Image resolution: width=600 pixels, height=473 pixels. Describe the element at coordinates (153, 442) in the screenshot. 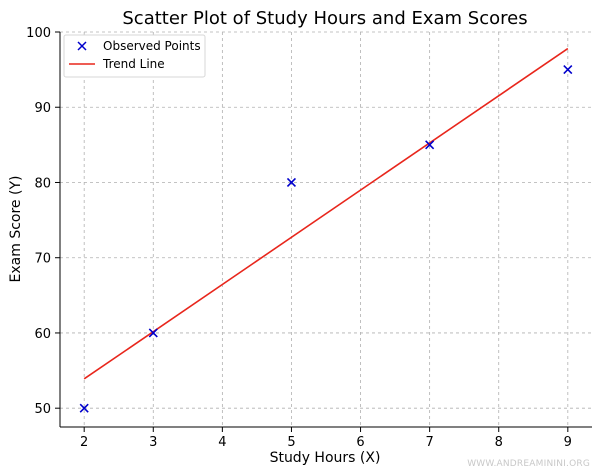

I see `x-tick-label-1: 3` at that location.